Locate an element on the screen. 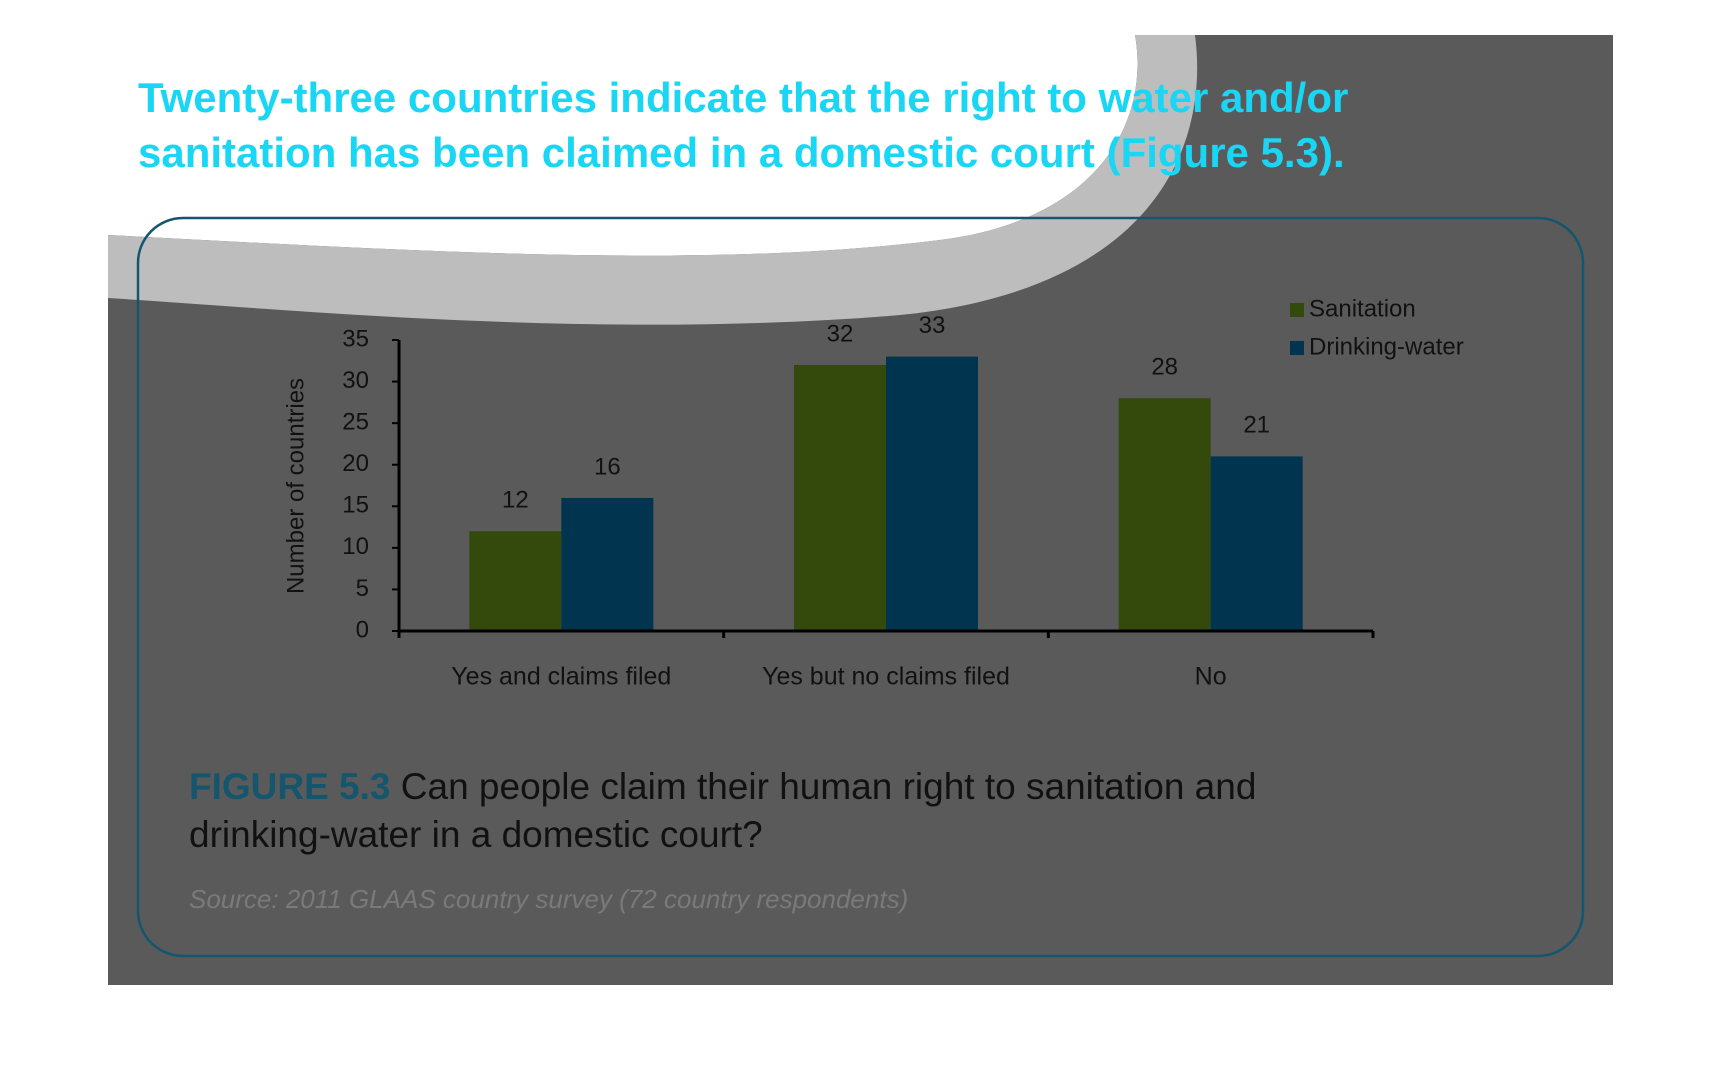 This screenshot has height=1074, width=1714. value-label: 28 is located at coordinates (1164, 367).